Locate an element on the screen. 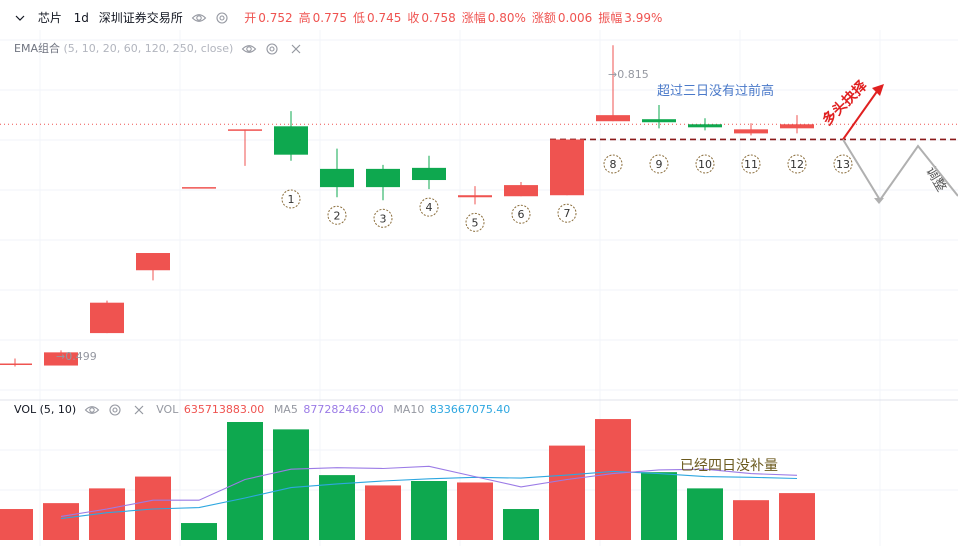 Image resolution: width=958 pixels, height=546 pixels. candle-number-label: 12 is located at coordinates (797, 164).